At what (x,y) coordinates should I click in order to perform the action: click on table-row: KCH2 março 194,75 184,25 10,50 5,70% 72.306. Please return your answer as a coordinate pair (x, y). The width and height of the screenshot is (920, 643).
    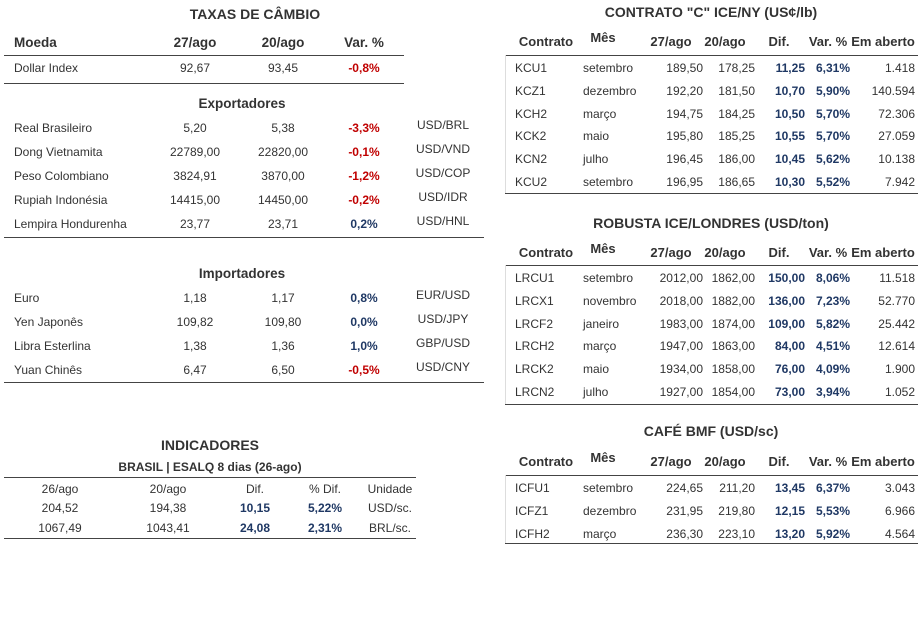
    Looking at the image, I should click on (711, 114).